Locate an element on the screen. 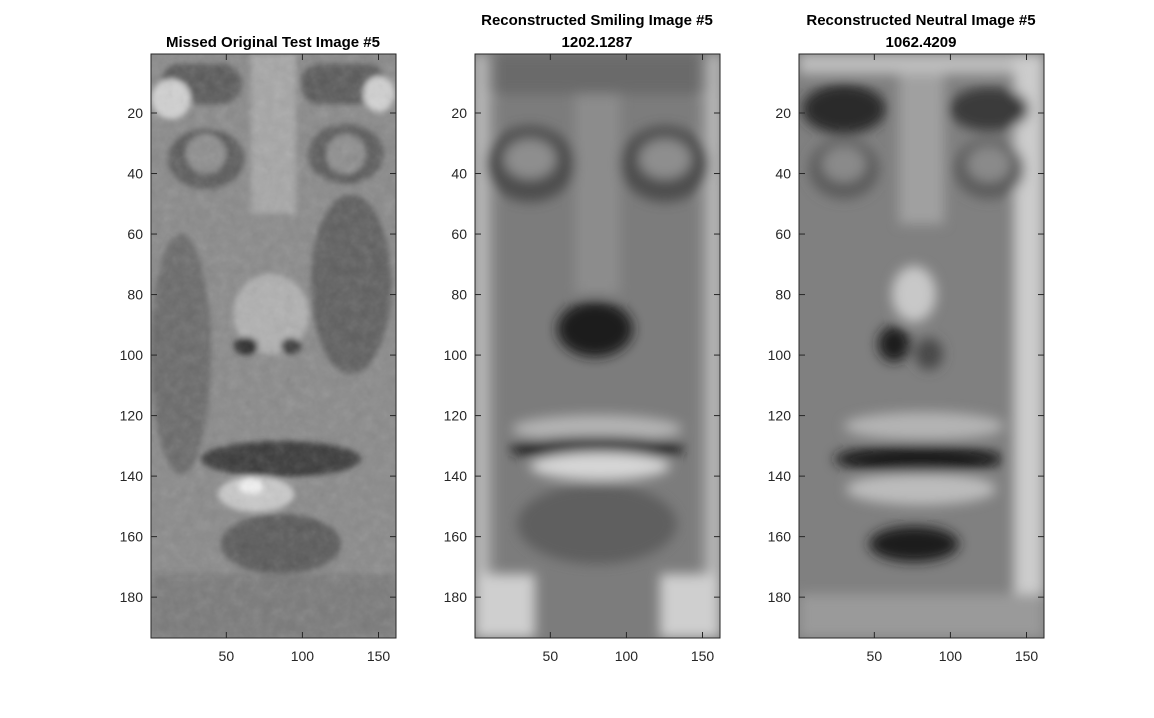 This screenshot has width=1154, height=718. panel-title: Missed Original Test Image #5 is located at coordinates (273, 42).